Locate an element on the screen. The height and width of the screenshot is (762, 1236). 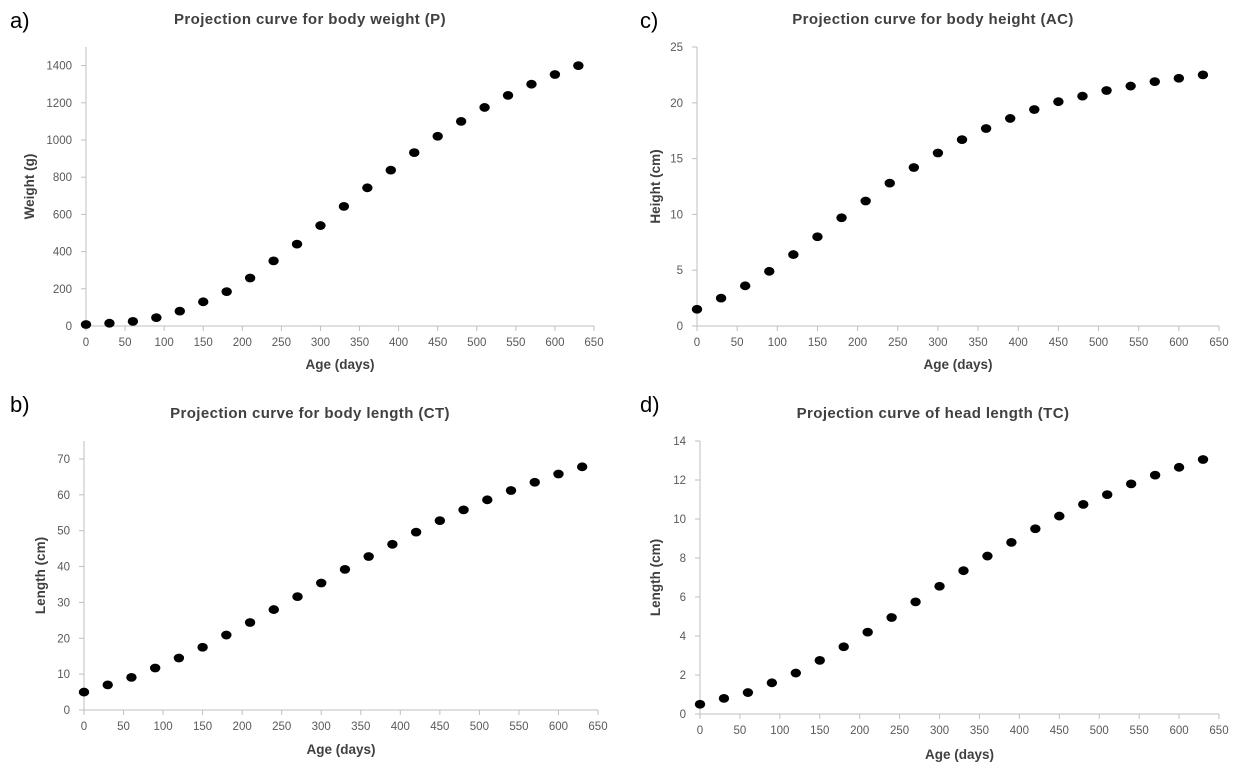
y-tick-label: 600 is located at coordinates (62, 215).